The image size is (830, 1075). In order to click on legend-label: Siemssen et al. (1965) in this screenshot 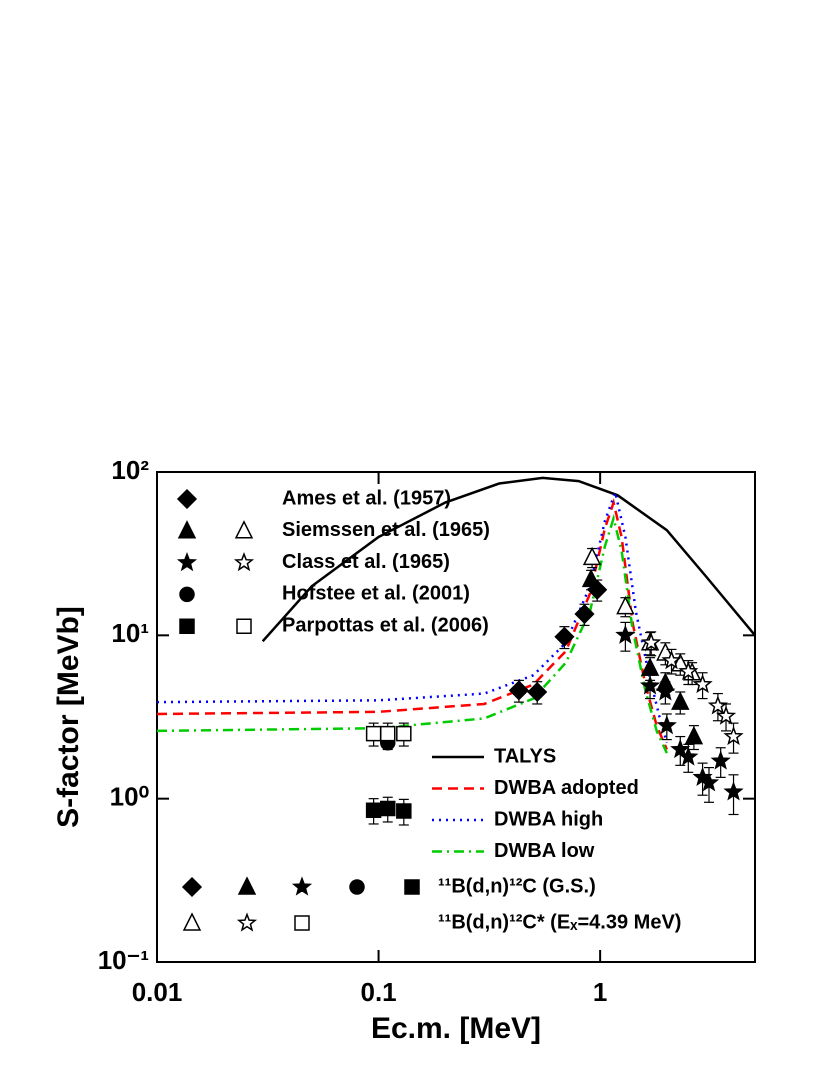, I will do `click(386, 530)`.